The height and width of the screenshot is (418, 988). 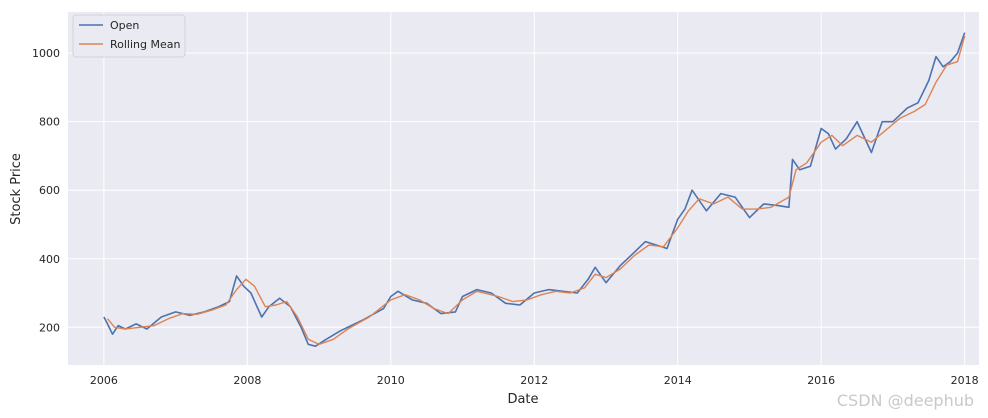 I want to click on x-tick-label: 2010, so click(x=391, y=380).